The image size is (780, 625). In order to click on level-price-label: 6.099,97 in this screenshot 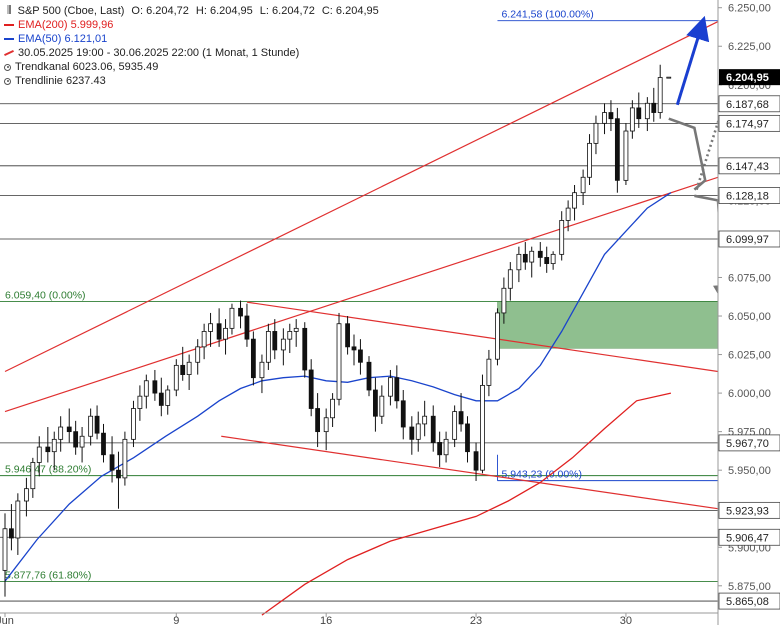, I will do `click(747, 240)`.